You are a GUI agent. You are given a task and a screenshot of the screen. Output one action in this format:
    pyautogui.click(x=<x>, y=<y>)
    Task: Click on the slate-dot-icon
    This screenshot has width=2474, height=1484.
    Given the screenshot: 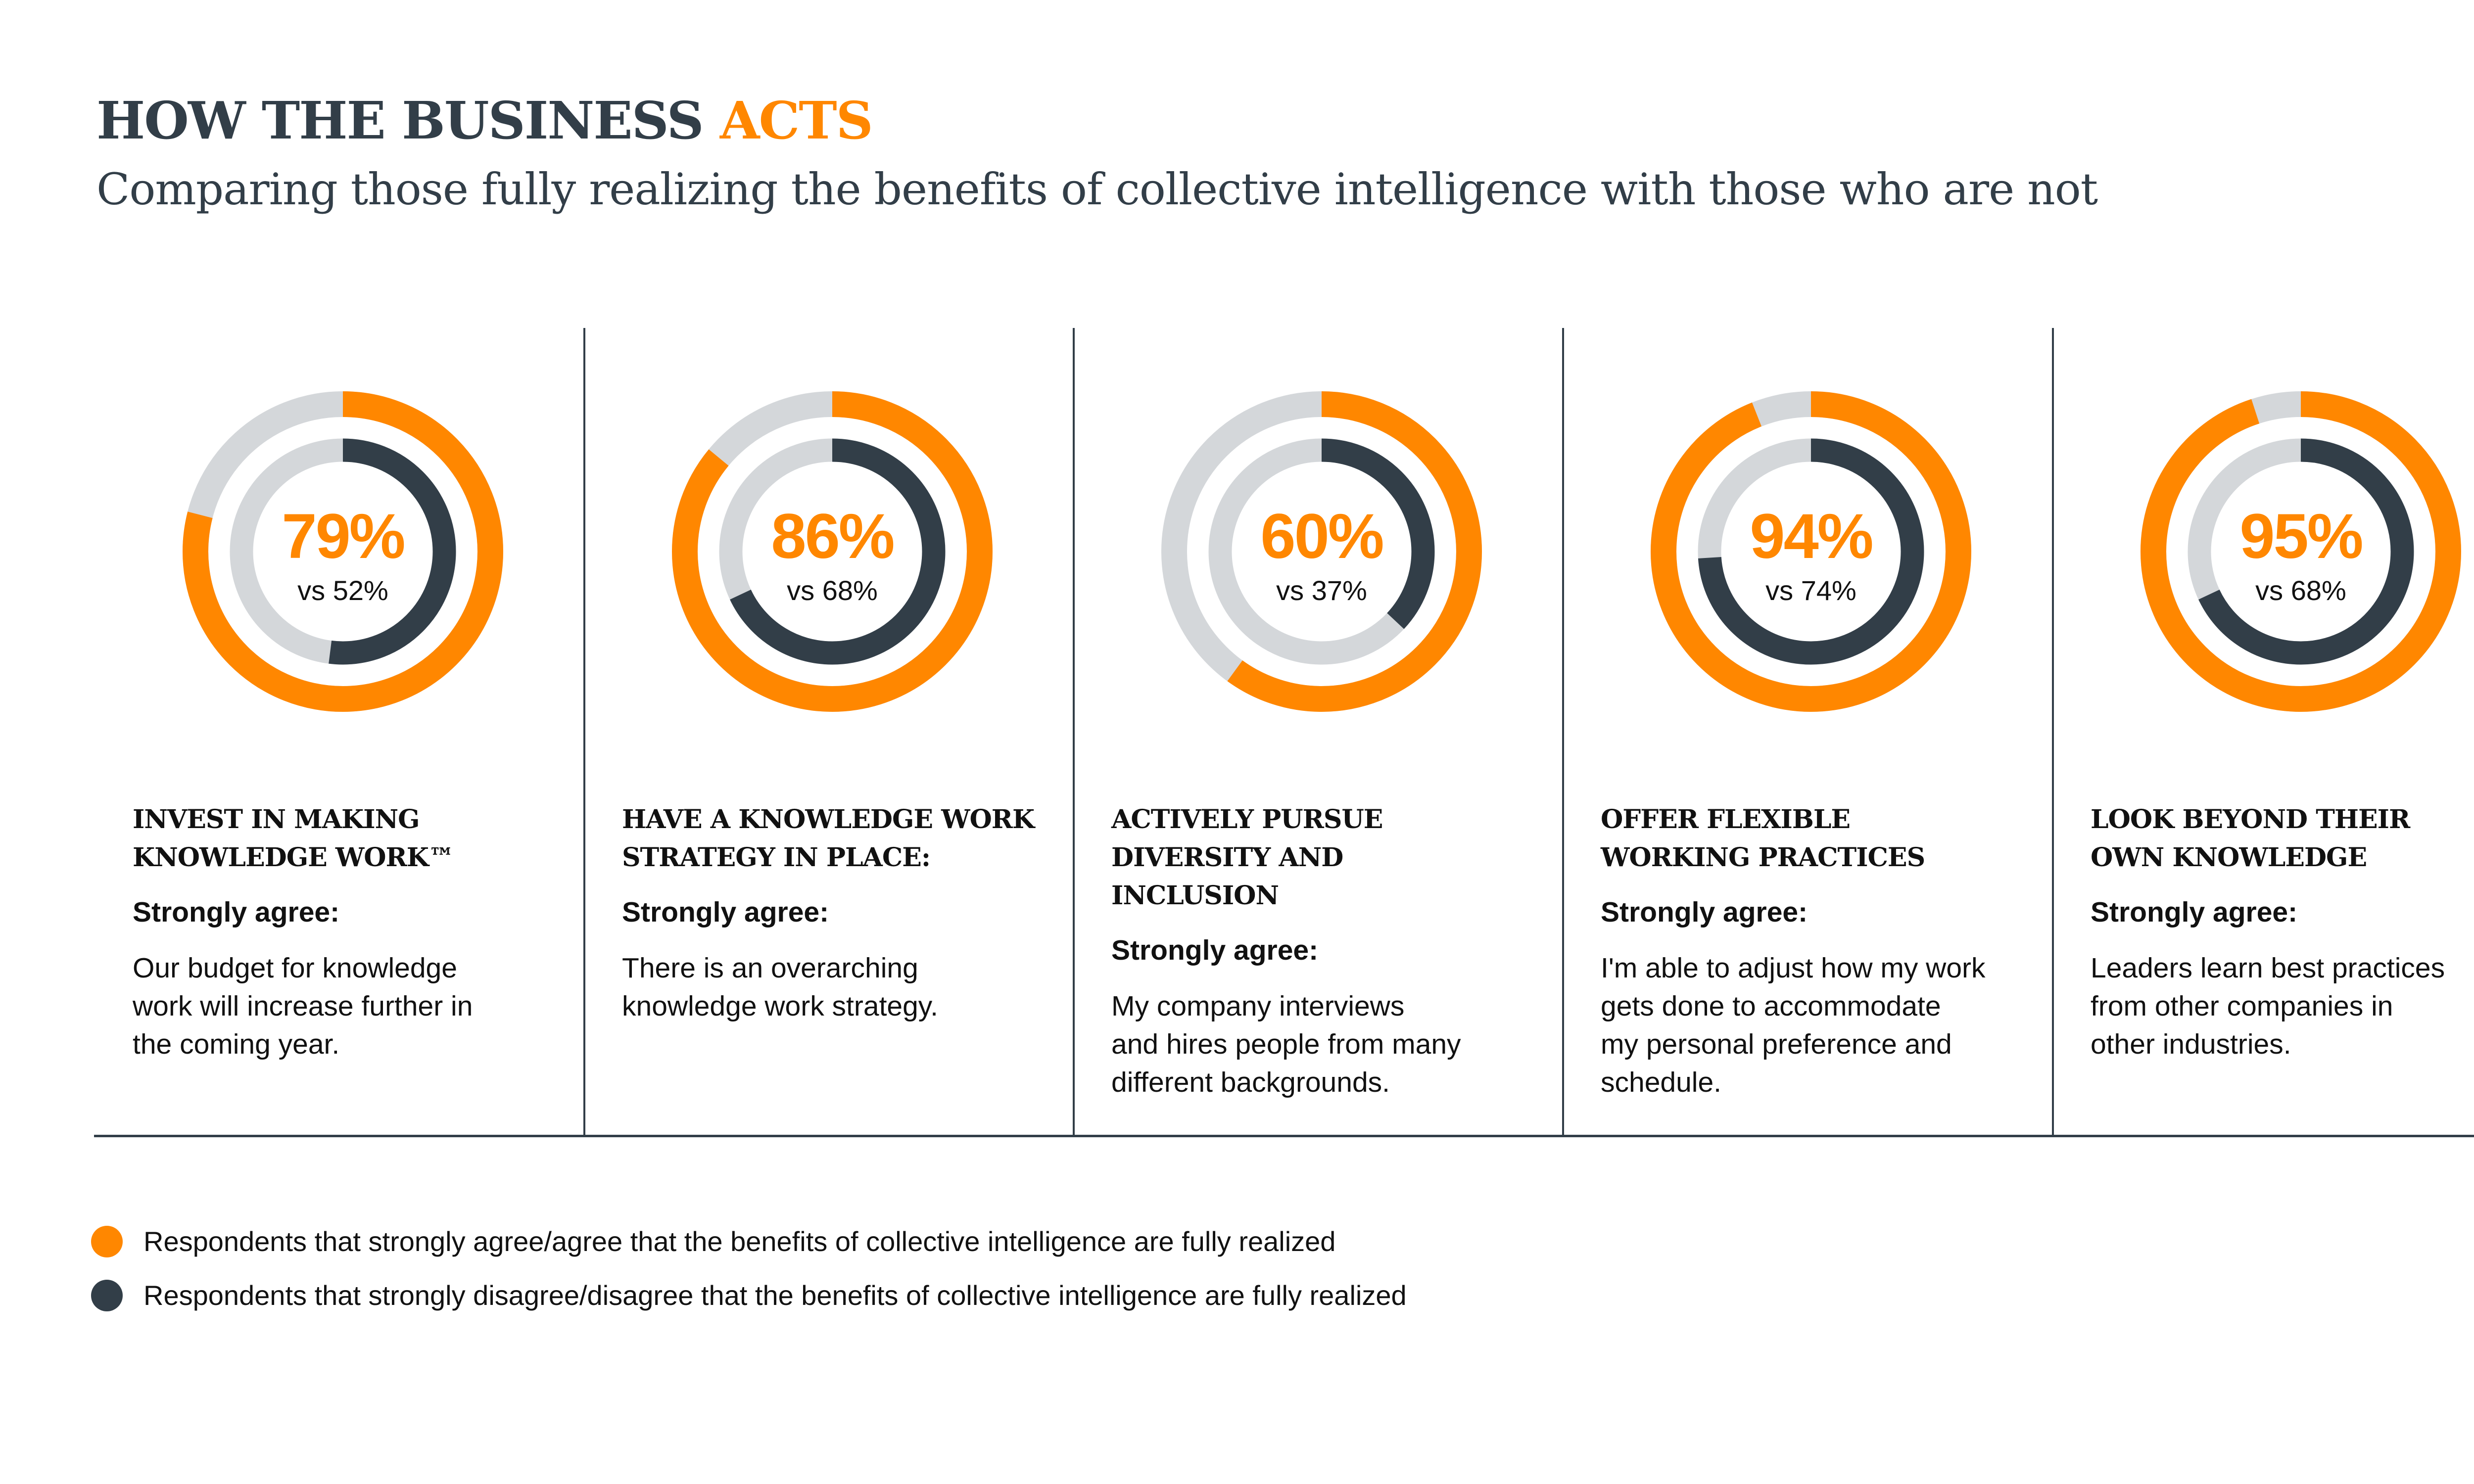 What is the action you would take?
    pyautogui.click(x=107, y=1295)
    